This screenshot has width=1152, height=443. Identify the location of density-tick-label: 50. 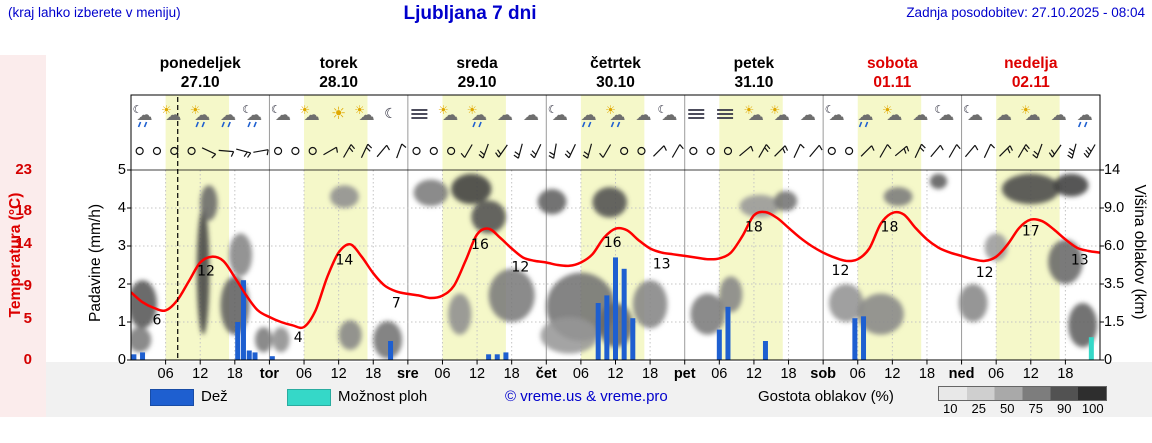
(1007, 408).